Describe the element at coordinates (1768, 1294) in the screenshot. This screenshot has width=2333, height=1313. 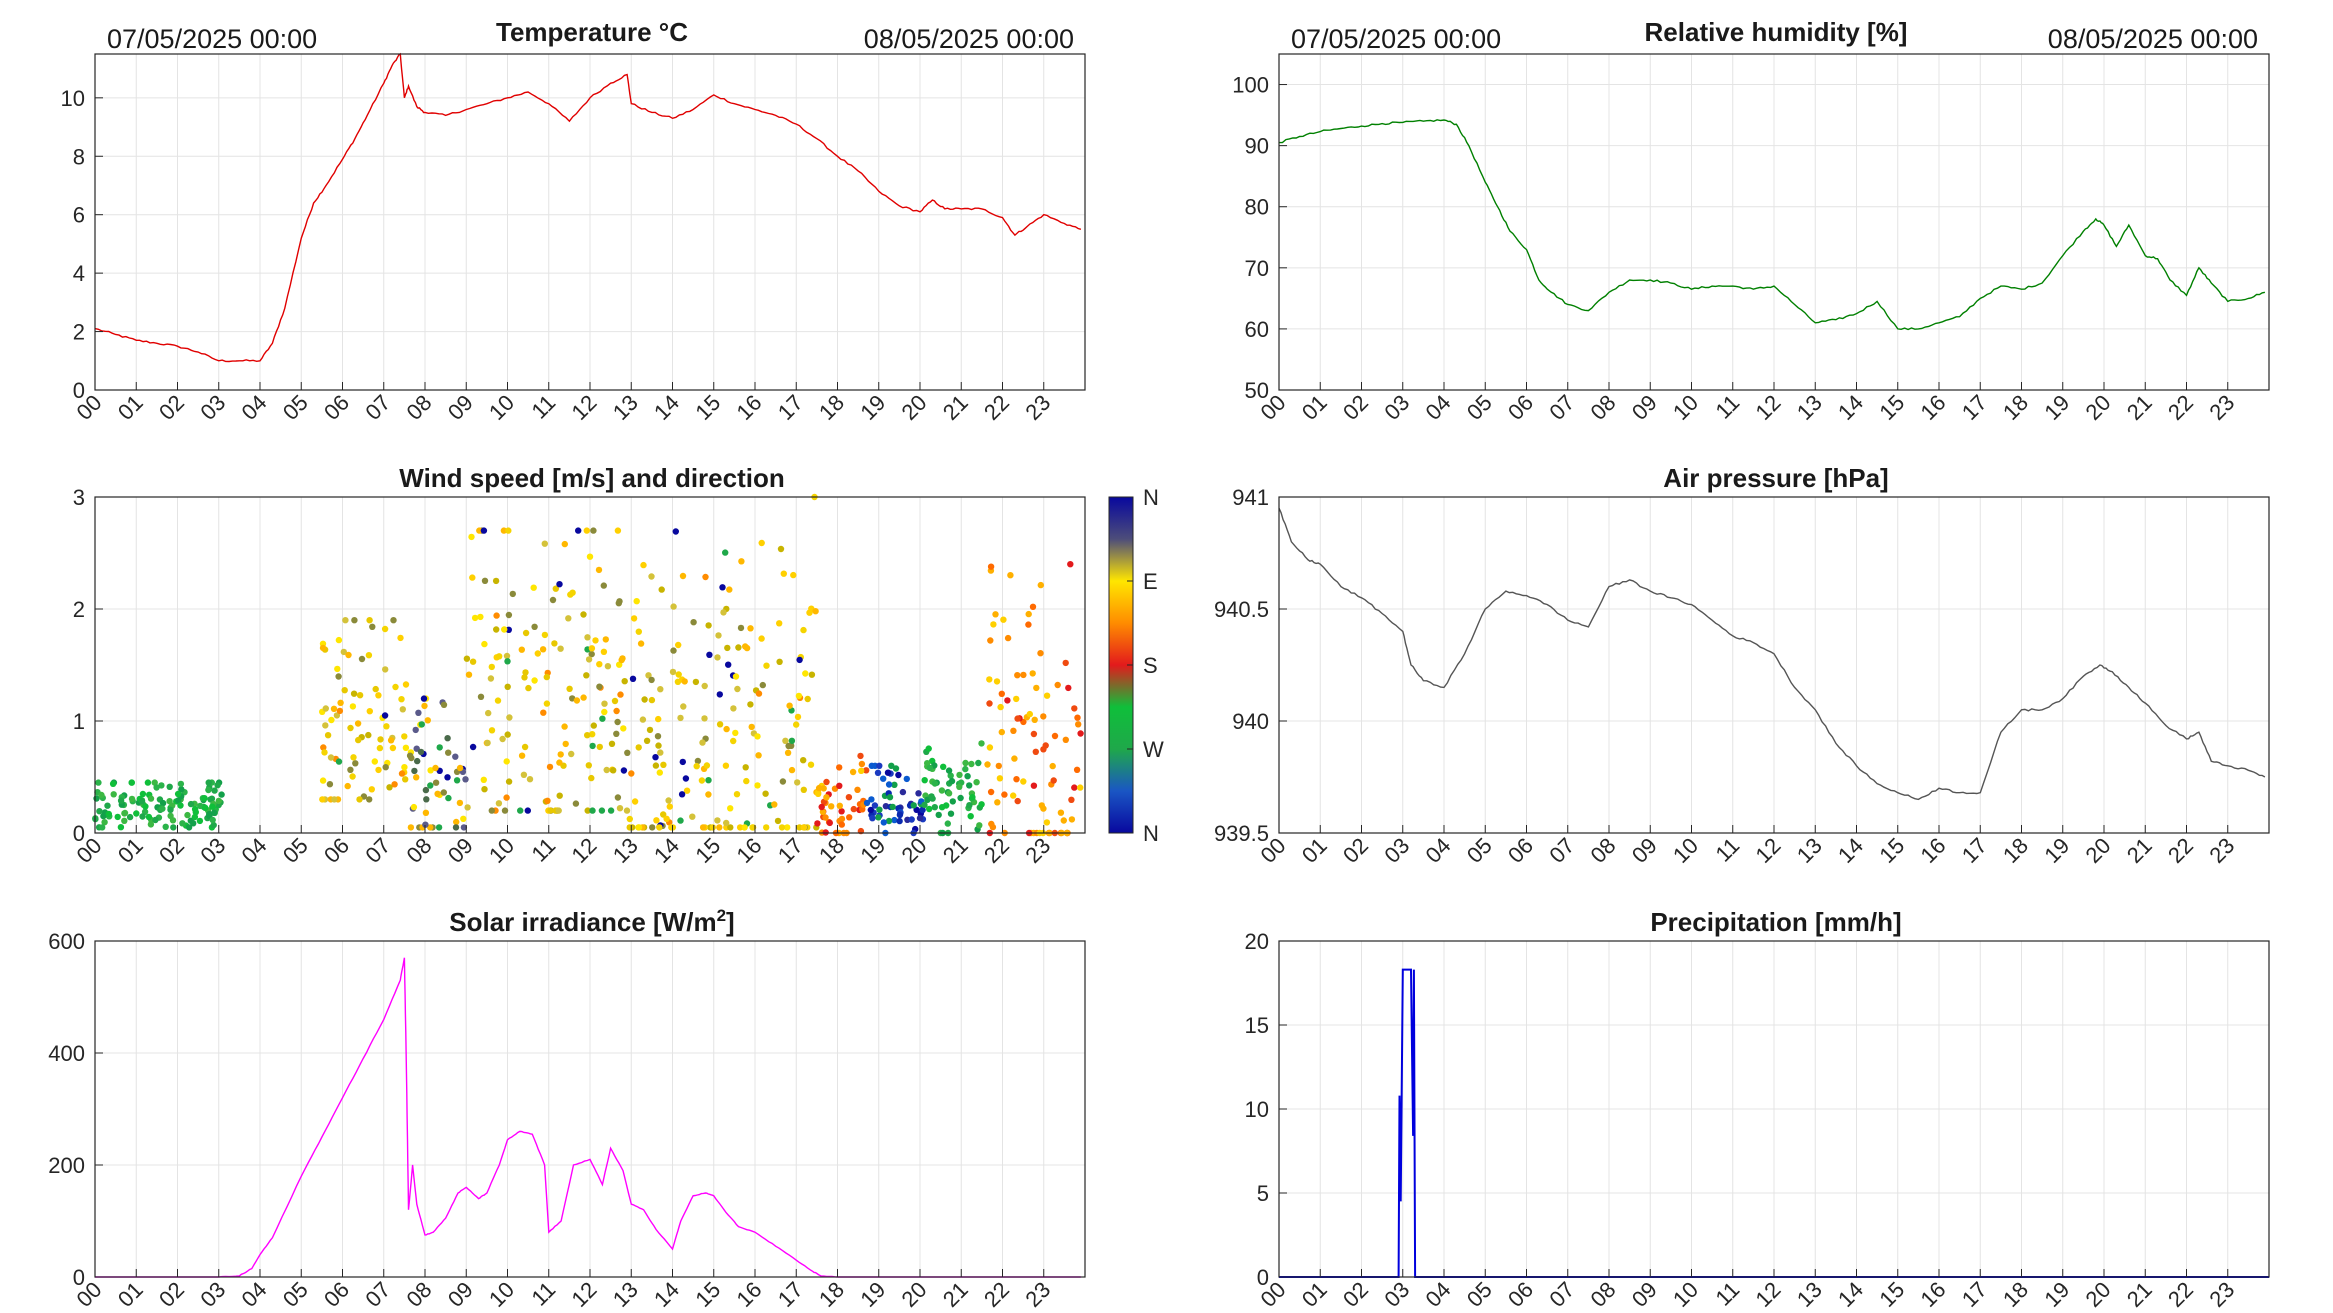
I see `precip-xtick-label: 12` at that location.